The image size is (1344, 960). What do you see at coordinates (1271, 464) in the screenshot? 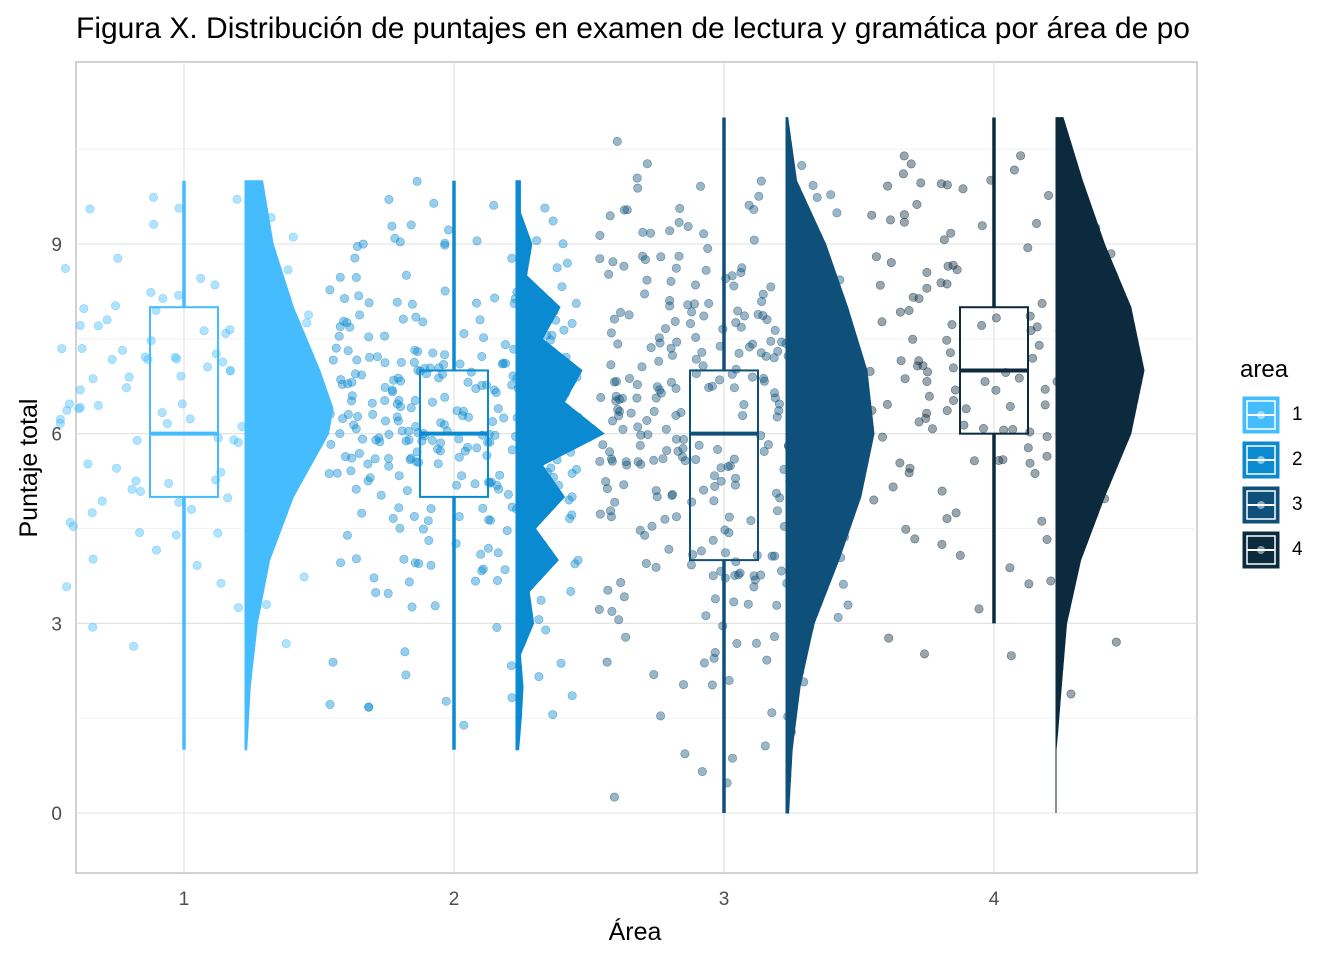
I see `legend: area 1 2 3 4` at bounding box center [1271, 464].